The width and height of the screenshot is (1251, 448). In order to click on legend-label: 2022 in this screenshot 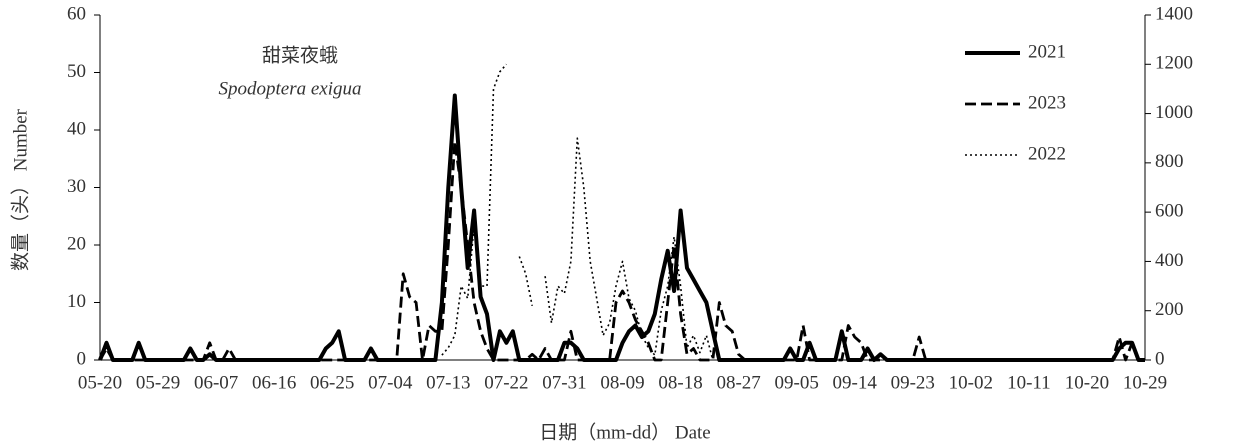, I will do `click(1047, 153)`.